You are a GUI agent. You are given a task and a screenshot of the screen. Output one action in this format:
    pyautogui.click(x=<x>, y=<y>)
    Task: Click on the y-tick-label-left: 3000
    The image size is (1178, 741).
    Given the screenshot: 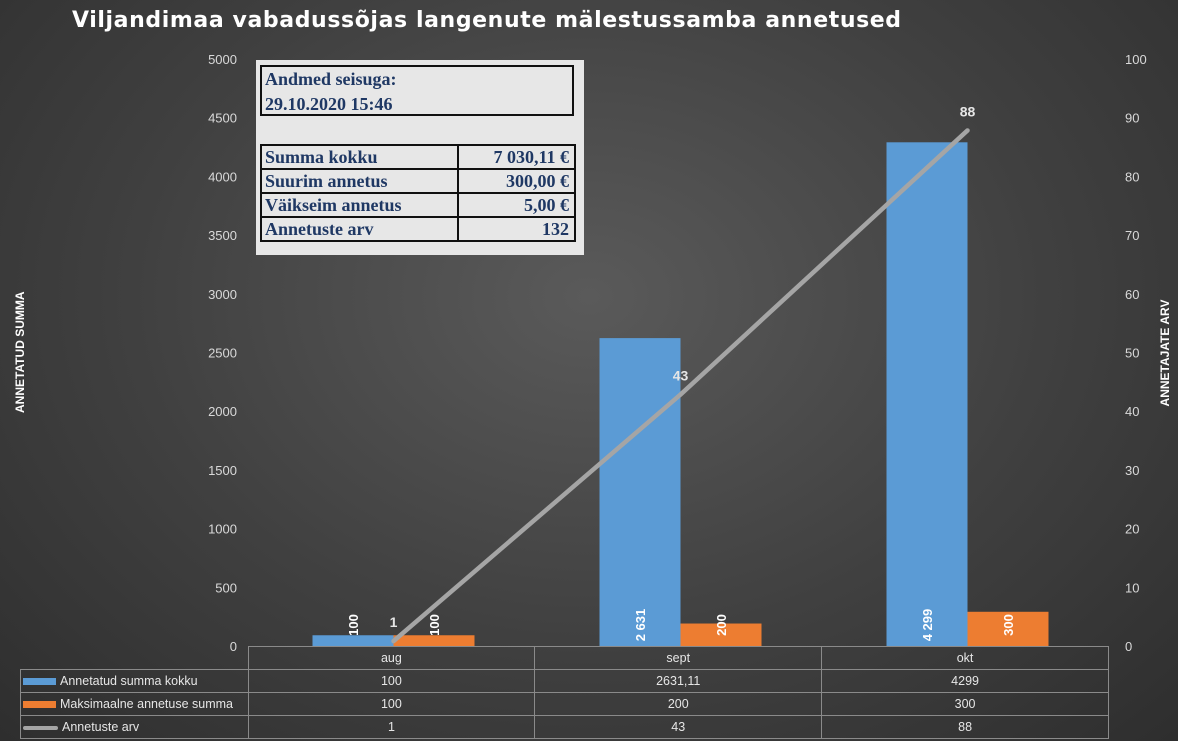 What is the action you would take?
    pyautogui.click(x=222, y=294)
    